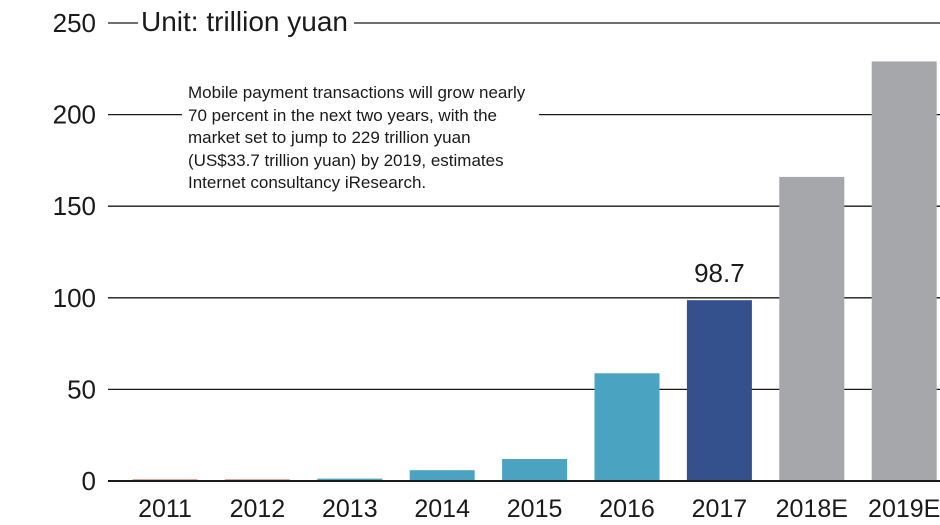  I want to click on y-tick-labels: 0 50 100 150 200 250, so click(74, 252).